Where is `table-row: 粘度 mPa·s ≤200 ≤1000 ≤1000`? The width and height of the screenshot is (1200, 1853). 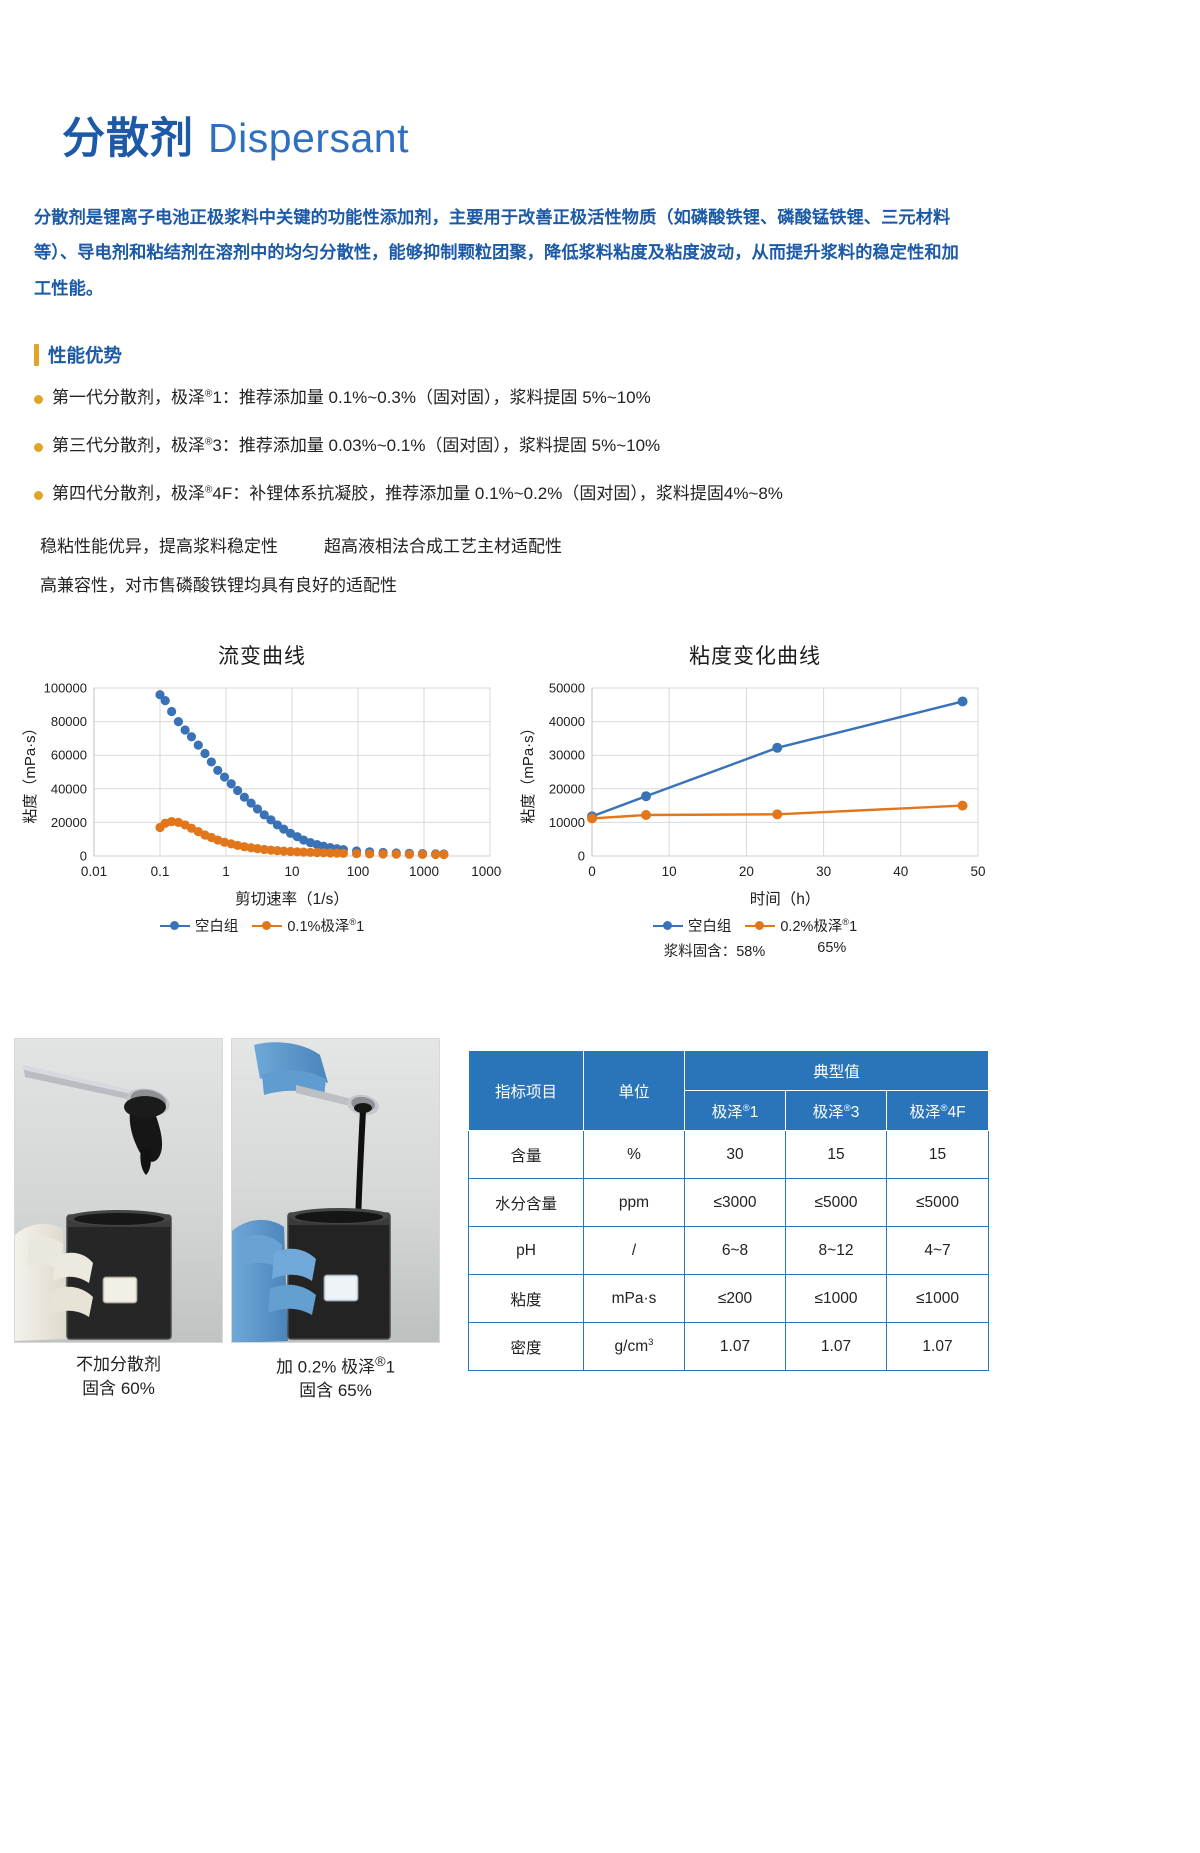 table-row: 粘度 mPa·s ≤200 ≤1000 ≤1000 is located at coordinates (729, 1298).